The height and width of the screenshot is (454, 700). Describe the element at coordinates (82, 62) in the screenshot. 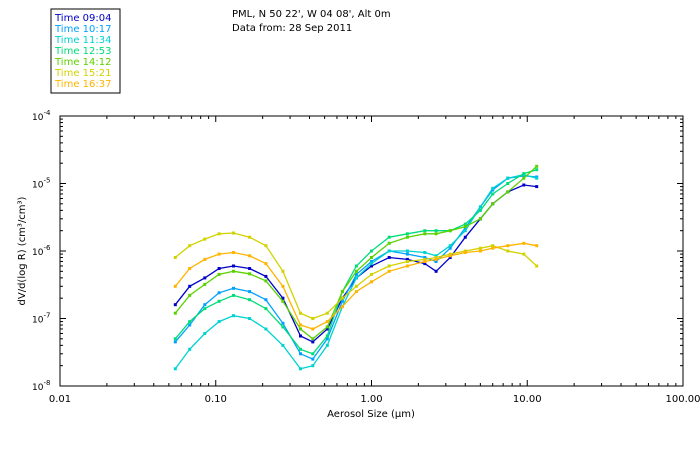

I see `legend-entry: Time 14:12` at that location.